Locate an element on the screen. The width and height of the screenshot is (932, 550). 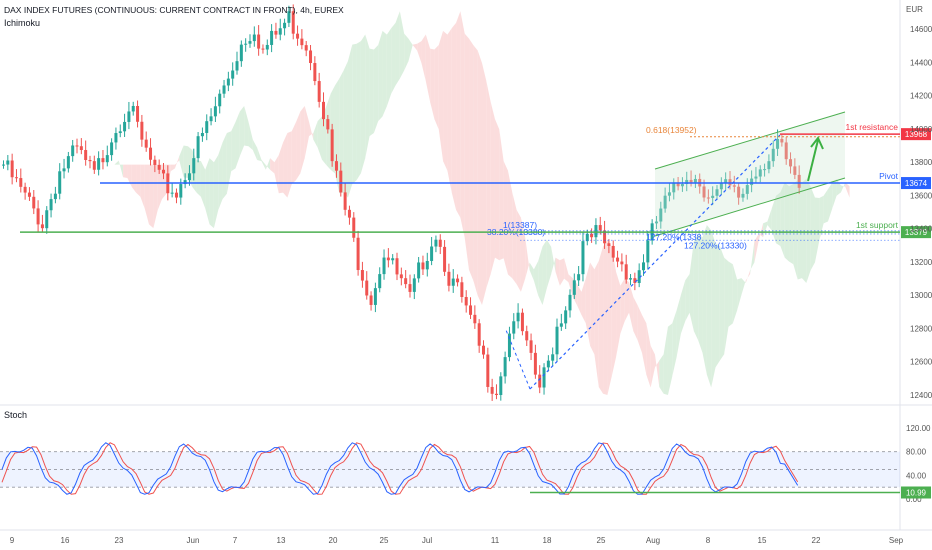
stoch-k-line is located at coordinates (400, 468).